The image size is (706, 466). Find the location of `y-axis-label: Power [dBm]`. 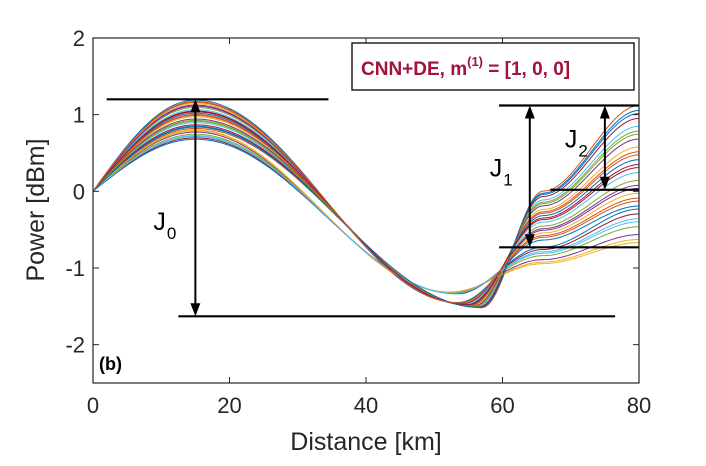

y-axis-label: Power [dBm] is located at coordinates (36, 209).